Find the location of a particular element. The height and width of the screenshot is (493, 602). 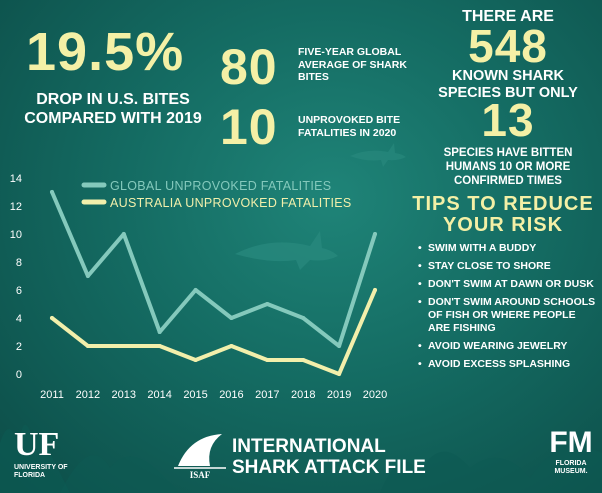

x-tick-label: 2011 is located at coordinates (52, 395).